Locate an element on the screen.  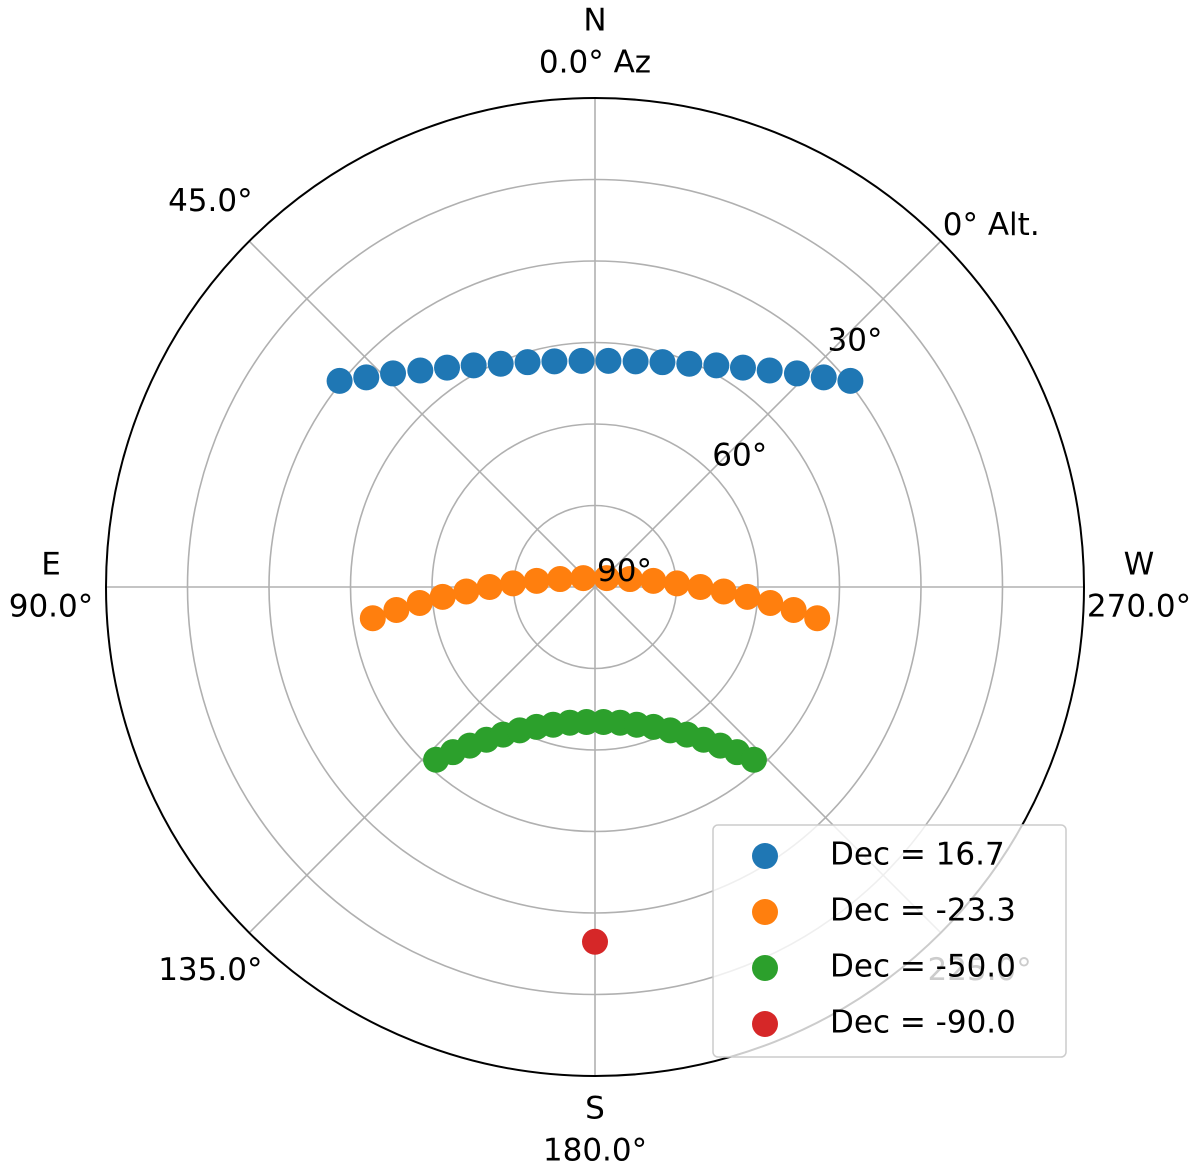
theta-tick-label: 135.0° is located at coordinates (210, 970).